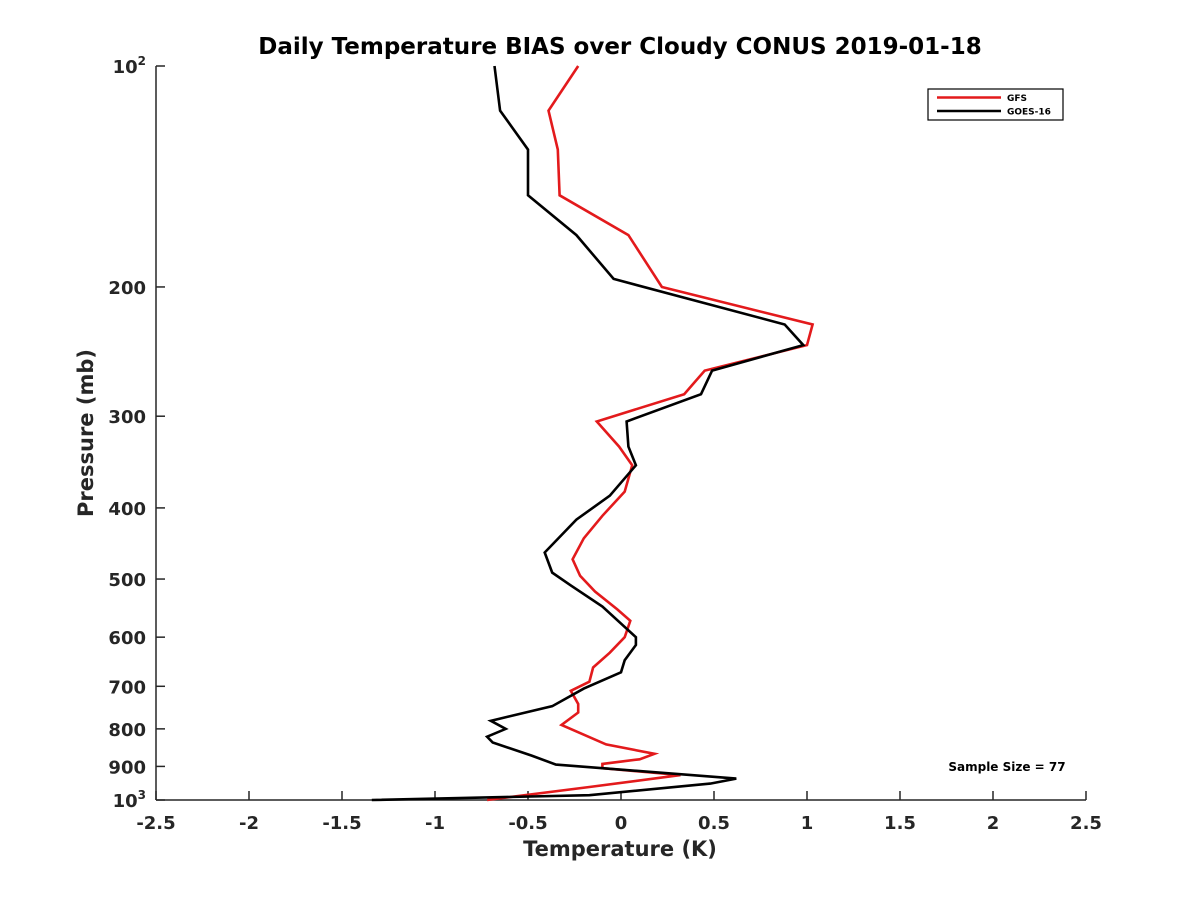  I want to click on y-tick-label: 10³, so click(129, 800).